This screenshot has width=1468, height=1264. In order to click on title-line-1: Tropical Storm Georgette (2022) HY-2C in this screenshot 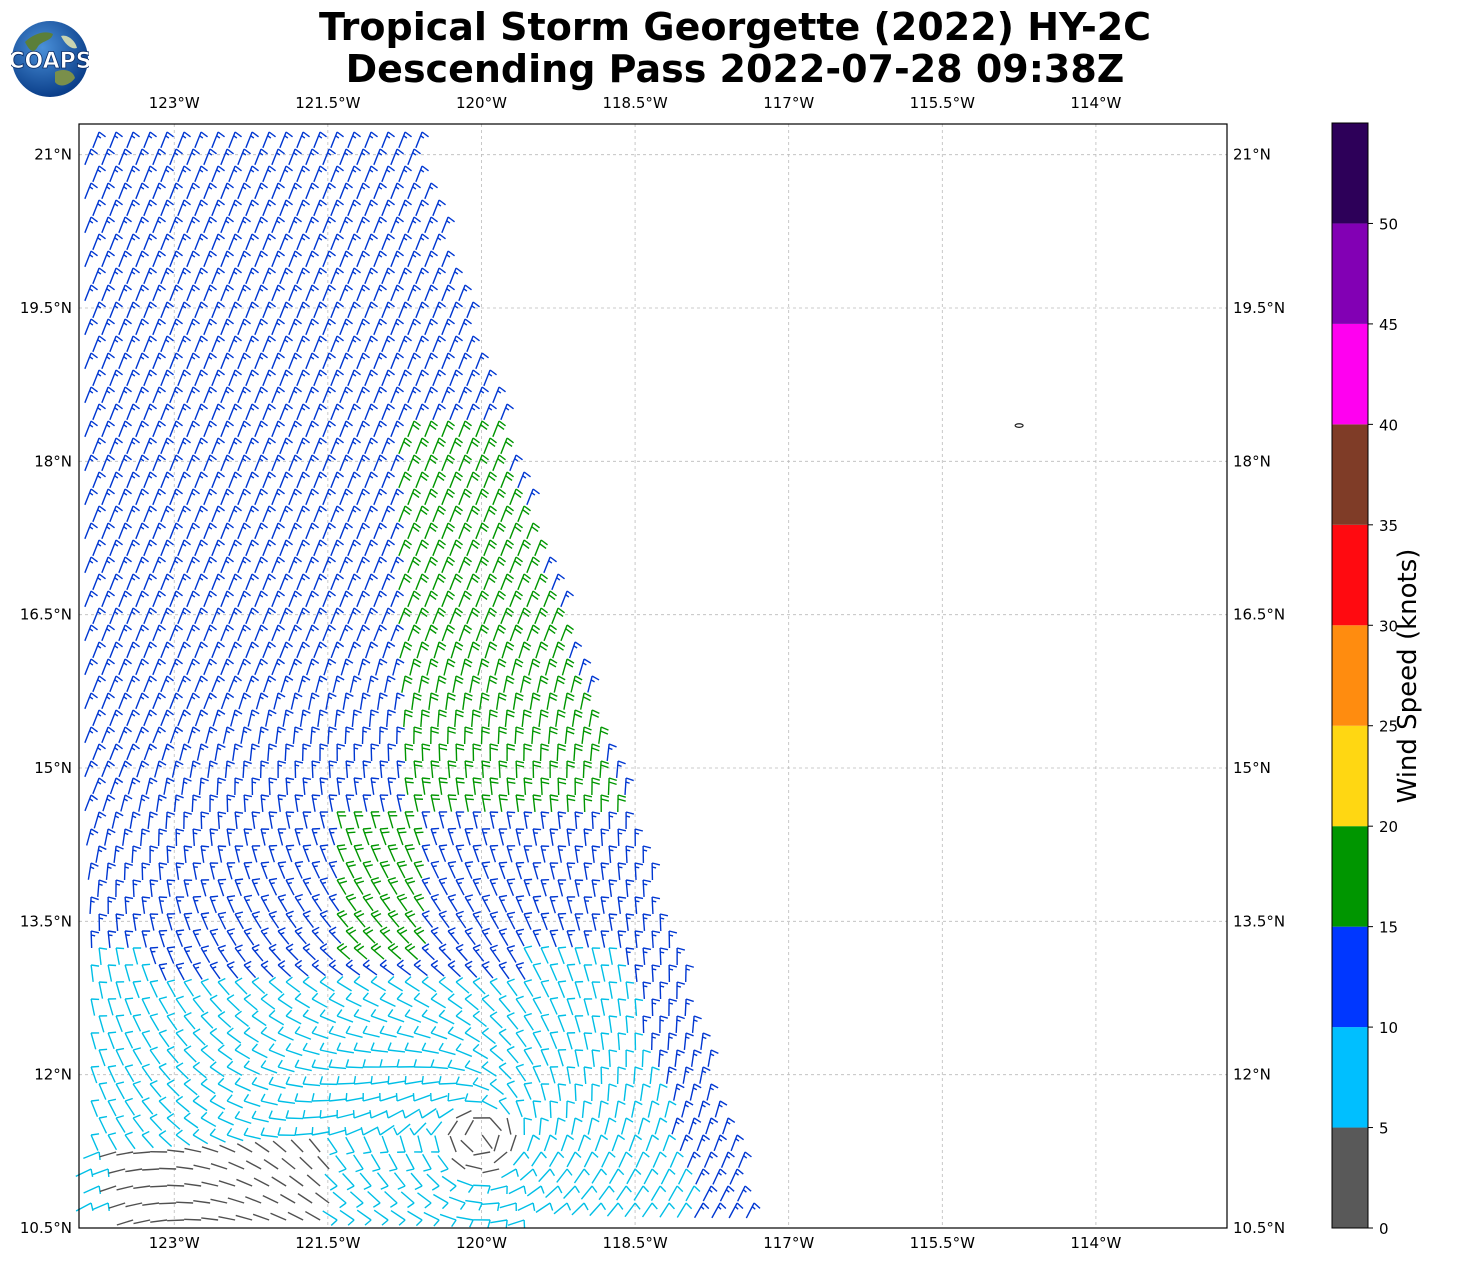, I will do `click(735, 27)`.